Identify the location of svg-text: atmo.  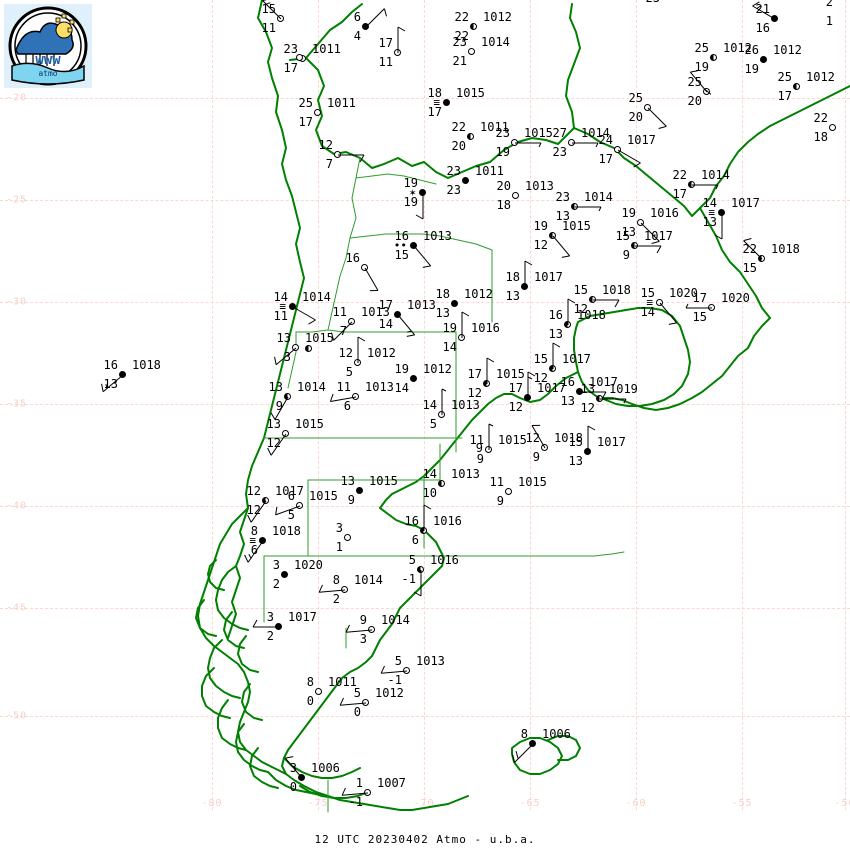
(47, 73).